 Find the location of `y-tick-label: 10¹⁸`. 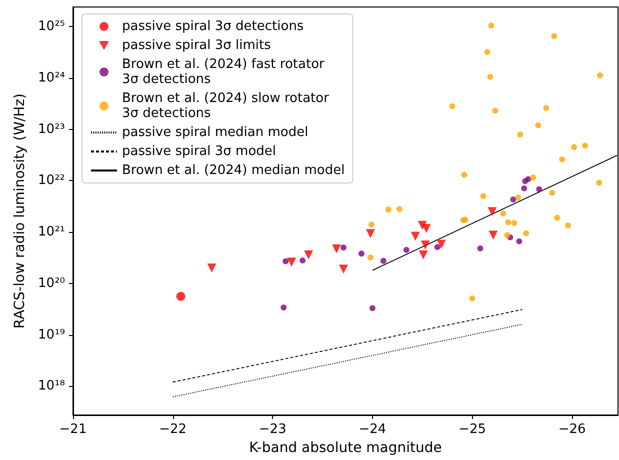

y-tick-label: 10¹⁸ is located at coordinates (51, 386).